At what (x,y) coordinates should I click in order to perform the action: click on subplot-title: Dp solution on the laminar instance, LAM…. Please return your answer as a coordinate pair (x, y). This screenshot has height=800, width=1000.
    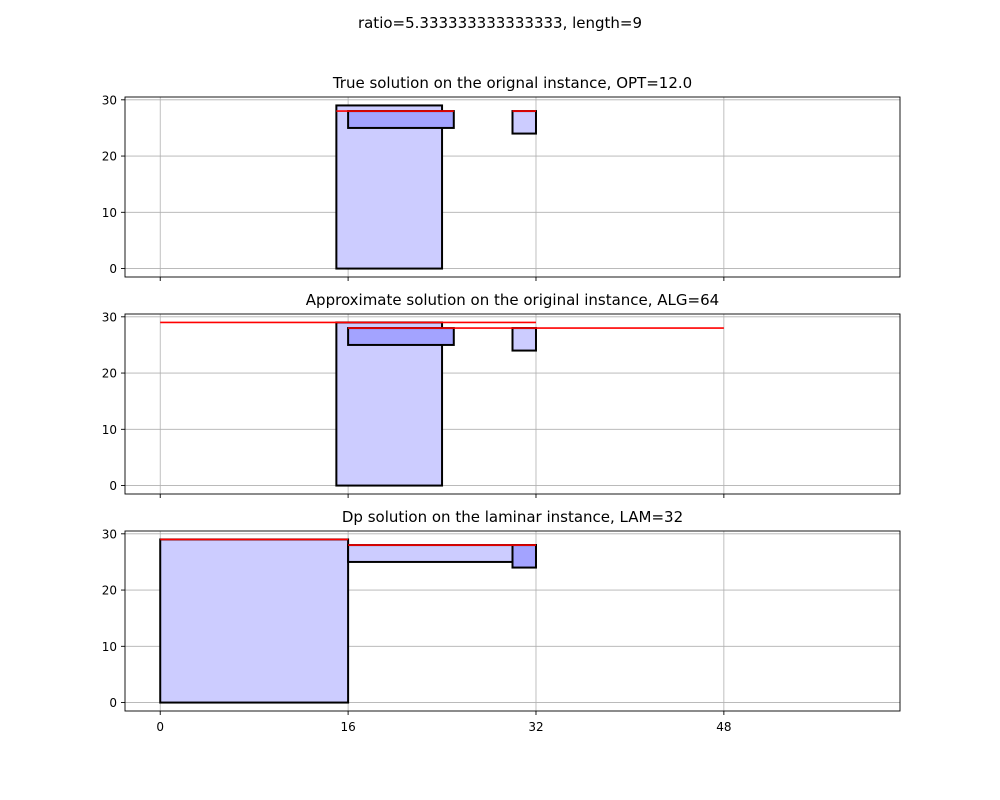
    Looking at the image, I should click on (512, 517).